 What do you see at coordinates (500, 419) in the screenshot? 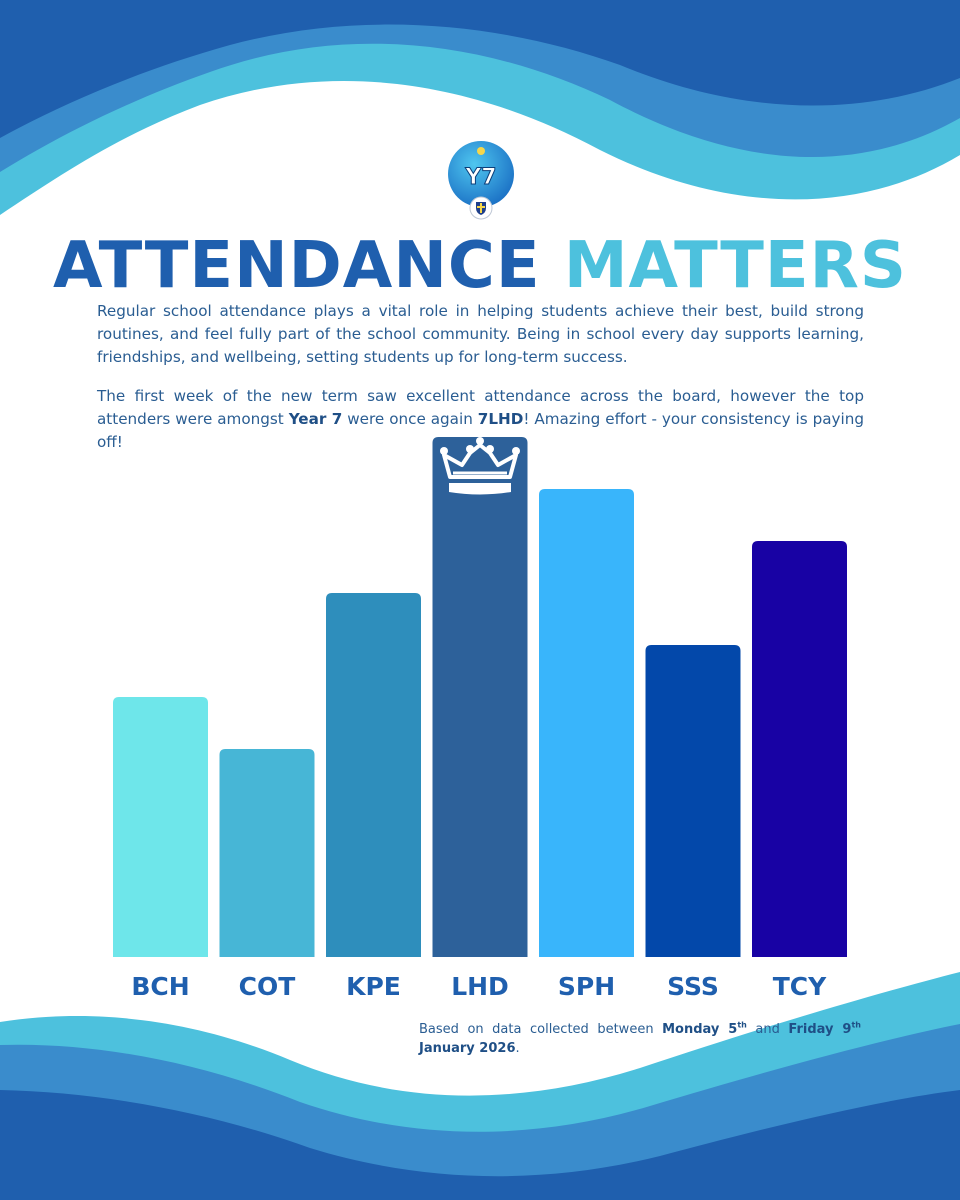
I see `top-form-highlight: 7LHD` at bounding box center [500, 419].